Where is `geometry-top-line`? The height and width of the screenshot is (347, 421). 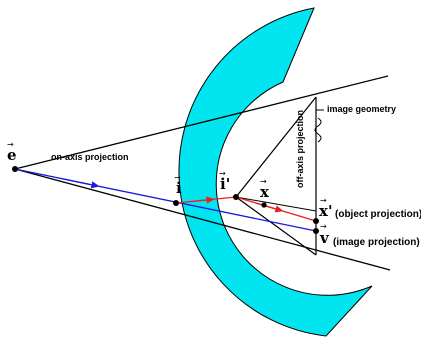 geometry-top-line is located at coordinates (276, 147).